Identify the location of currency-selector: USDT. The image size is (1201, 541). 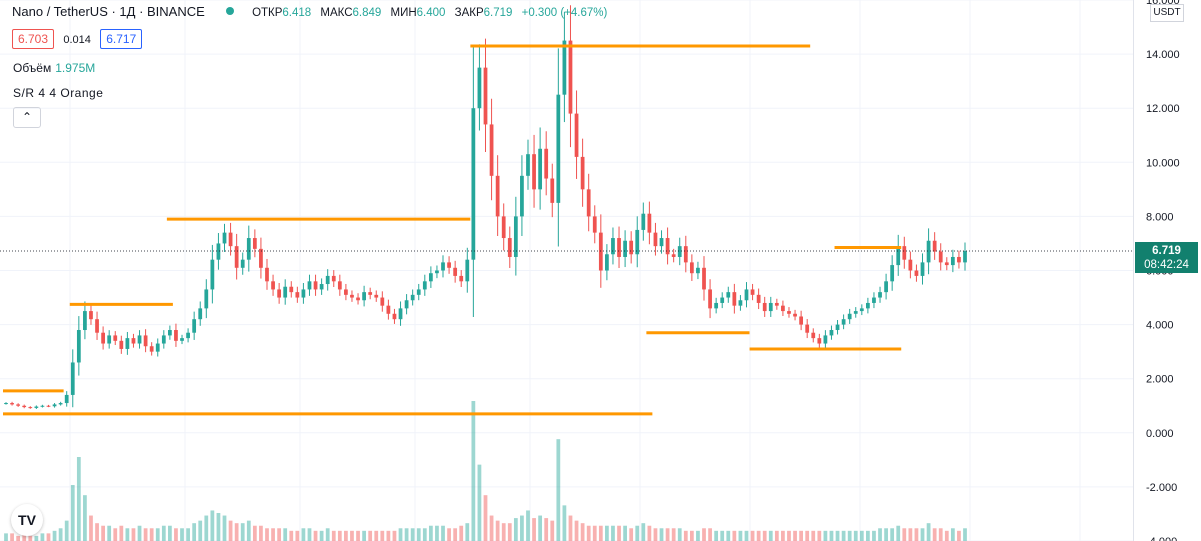
(1167, 13).